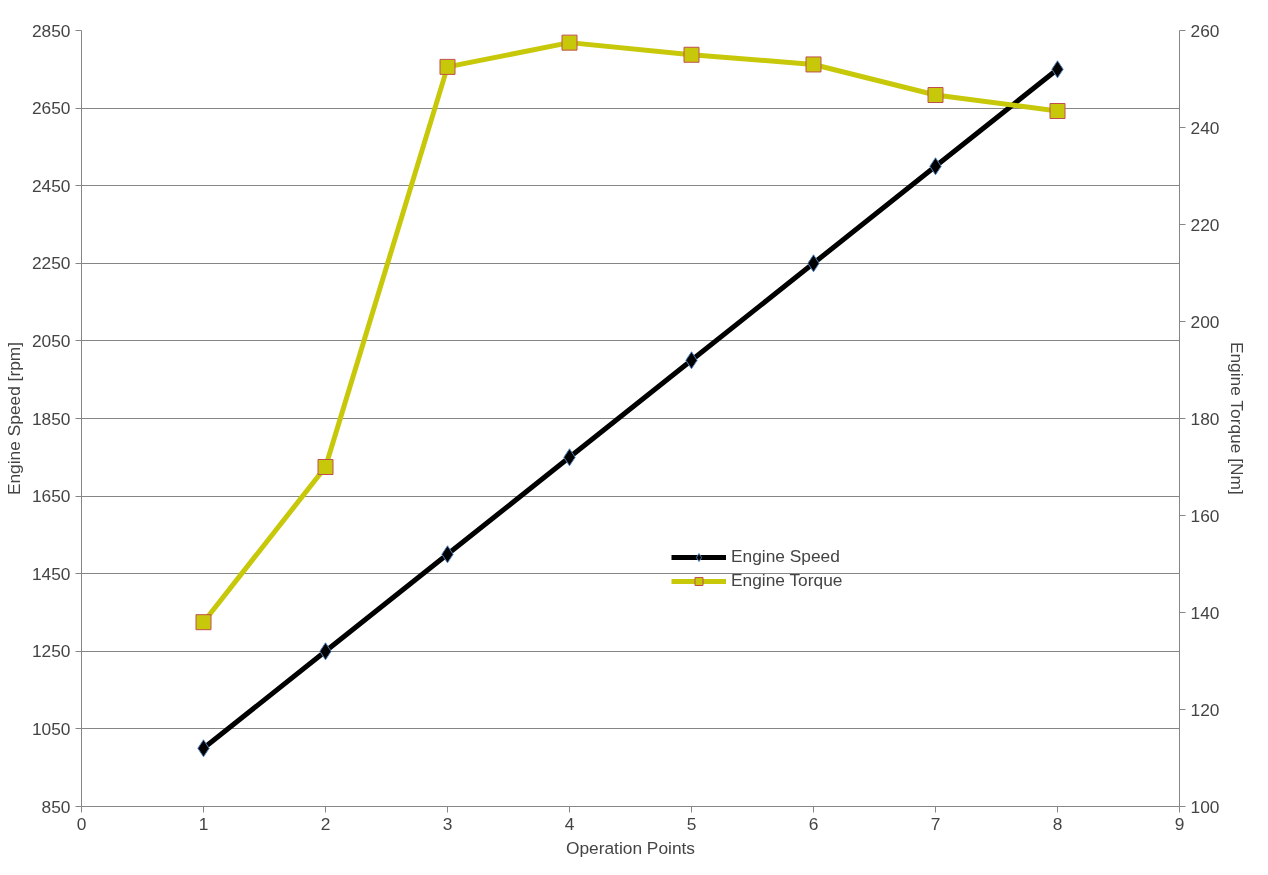  I want to click on x-tick-label: 9, so click(1179, 823).